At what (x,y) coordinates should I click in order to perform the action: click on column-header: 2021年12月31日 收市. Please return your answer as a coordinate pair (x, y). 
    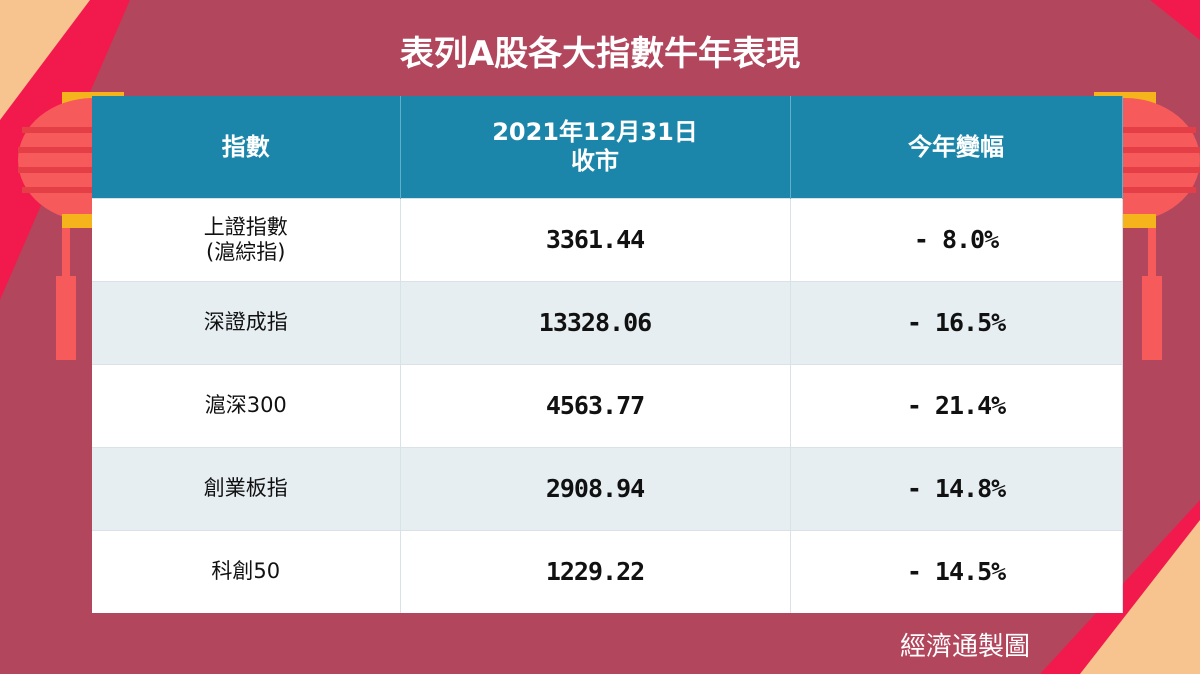
    Looking at the image, I should click on (595, 147).